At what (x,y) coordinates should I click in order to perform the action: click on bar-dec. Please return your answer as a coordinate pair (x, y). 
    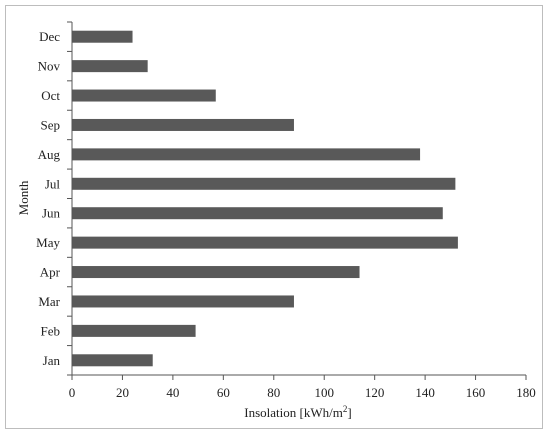
    Looking at the image, I should click on (102, 36).